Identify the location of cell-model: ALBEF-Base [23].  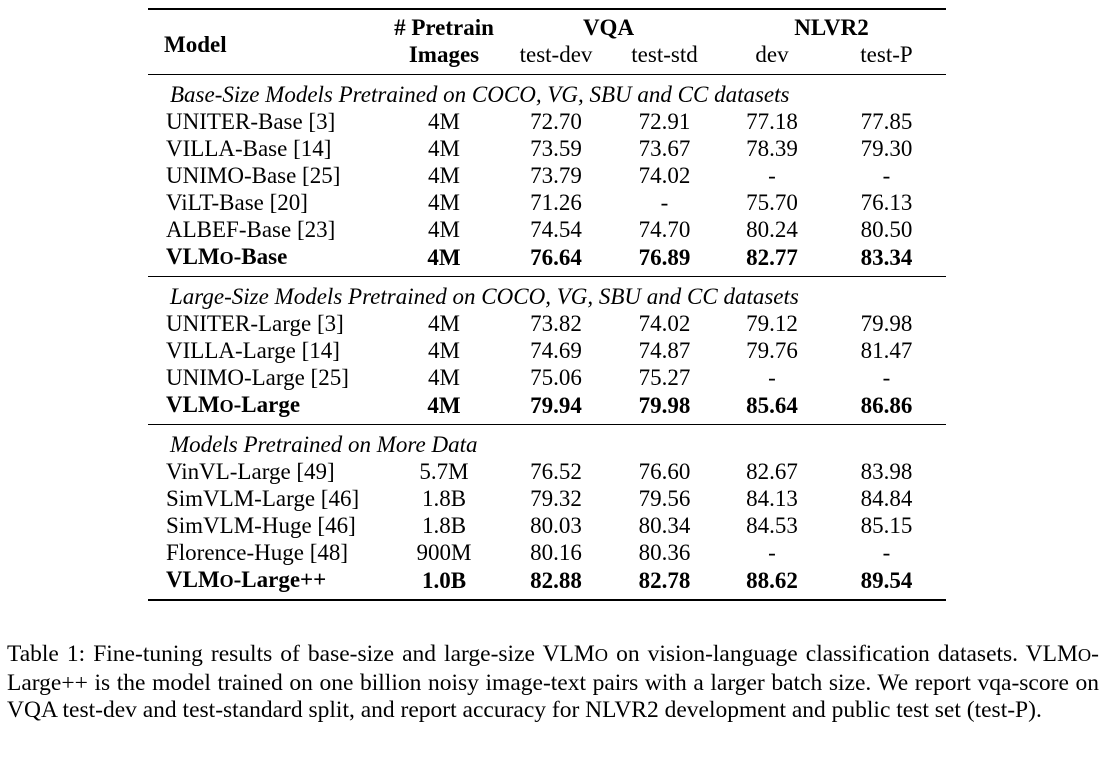
(251, 229).